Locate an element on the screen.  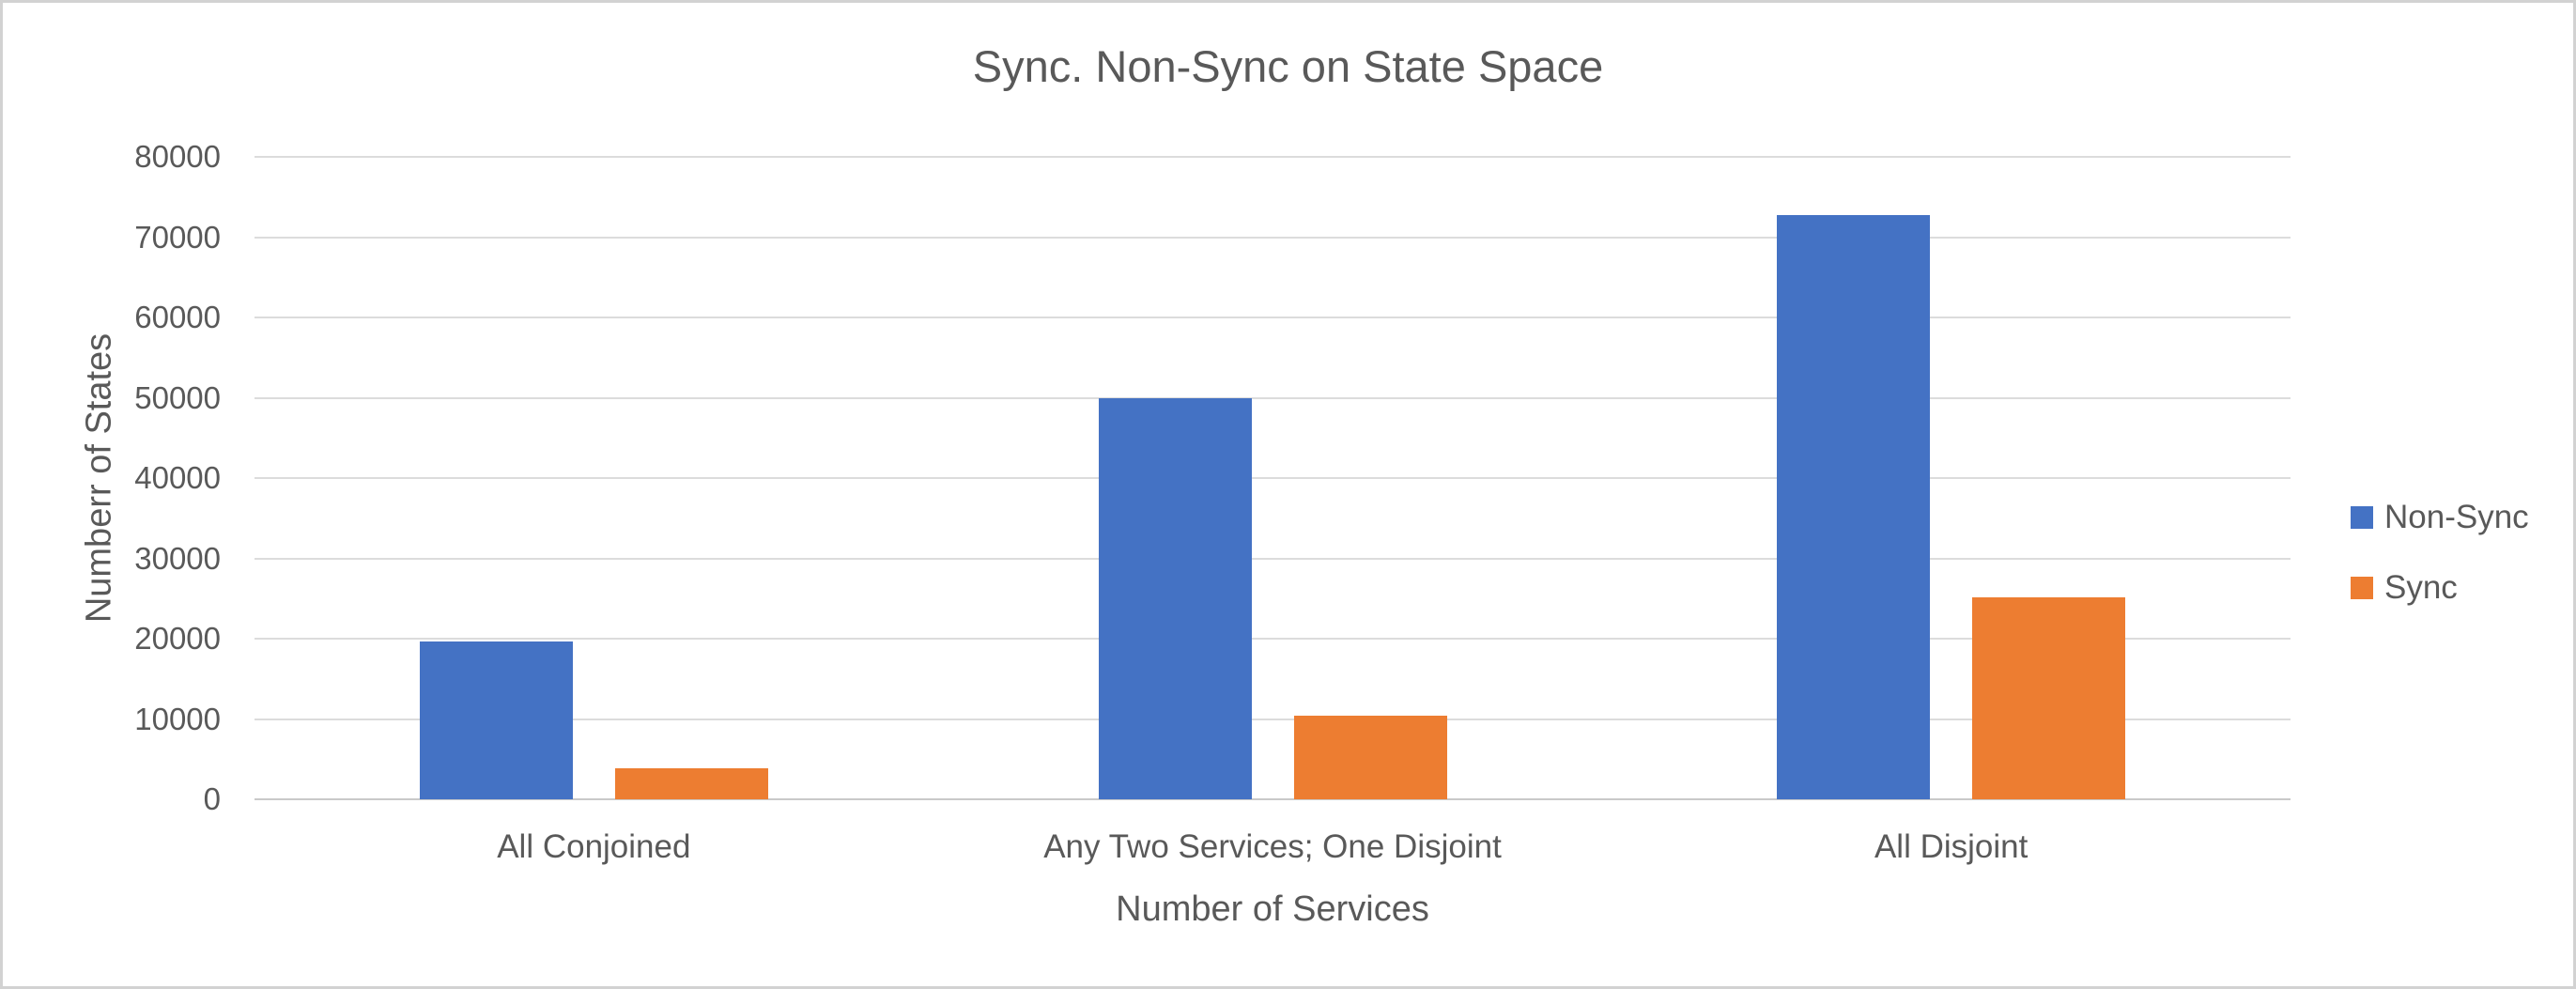
y-tick-label-80000: 80000 is located at coordinates (177, 156).